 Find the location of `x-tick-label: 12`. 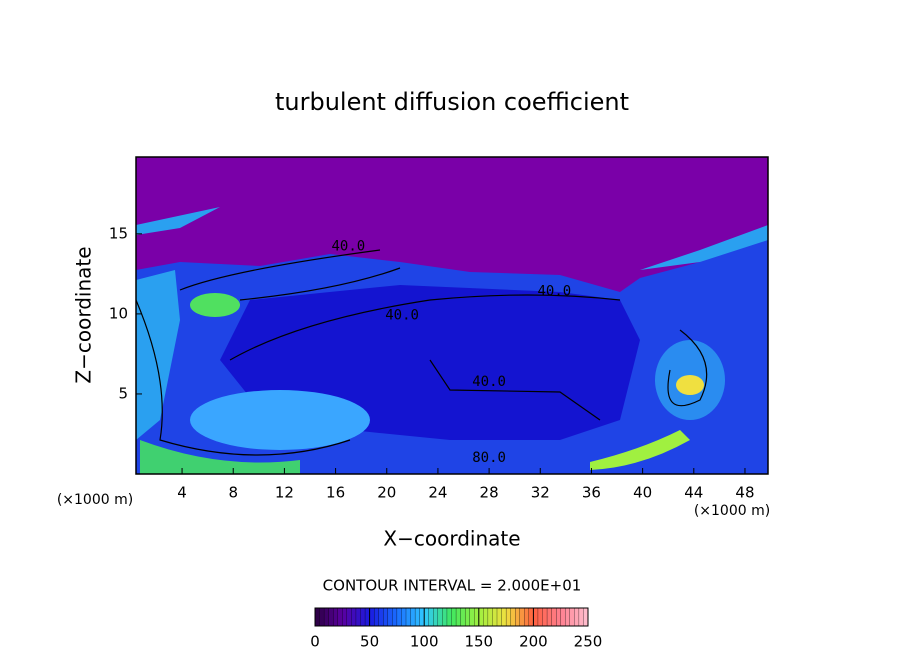

x-tick-label: 12 is located at coordinates (284, 493).